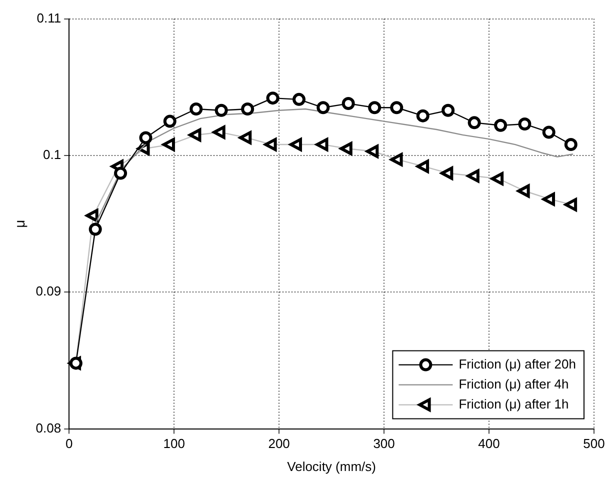  Describe the element at coordinates (49, 291) in the screenshot. I see `y-tick-label: 0.09` at that location.